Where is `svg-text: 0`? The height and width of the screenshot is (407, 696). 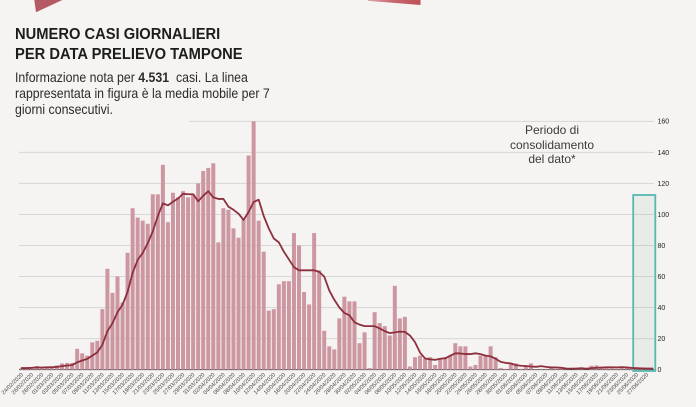 svg-text: 0 is located at coordinates (660, 370).